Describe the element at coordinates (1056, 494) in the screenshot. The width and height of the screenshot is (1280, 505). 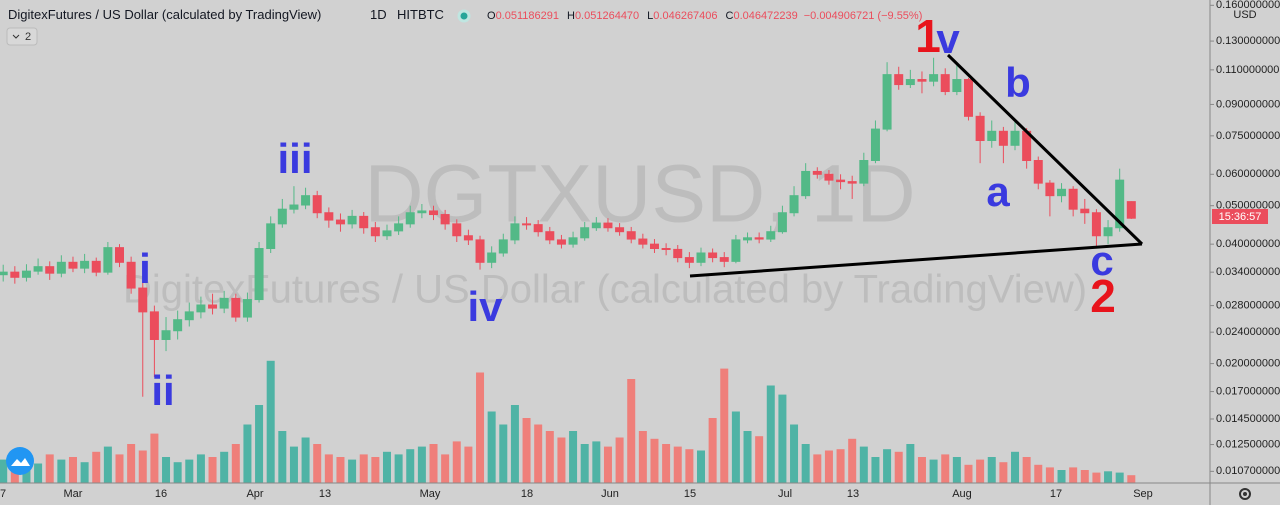
I see `x-tick-label: 17` at that location.